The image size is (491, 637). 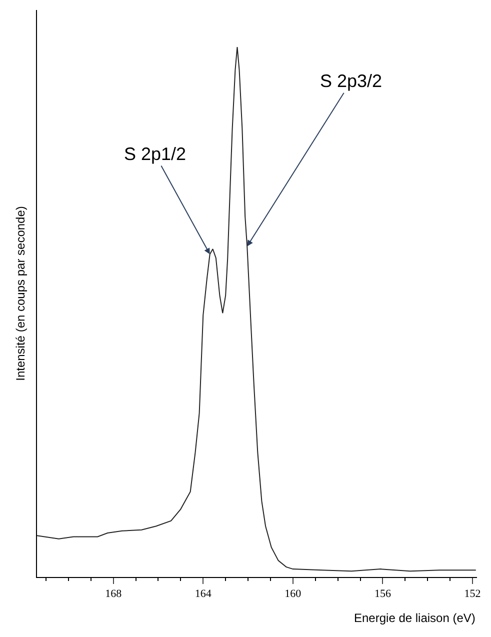 I want to click on x-tick-label: 160, so click(x=293, y=594).